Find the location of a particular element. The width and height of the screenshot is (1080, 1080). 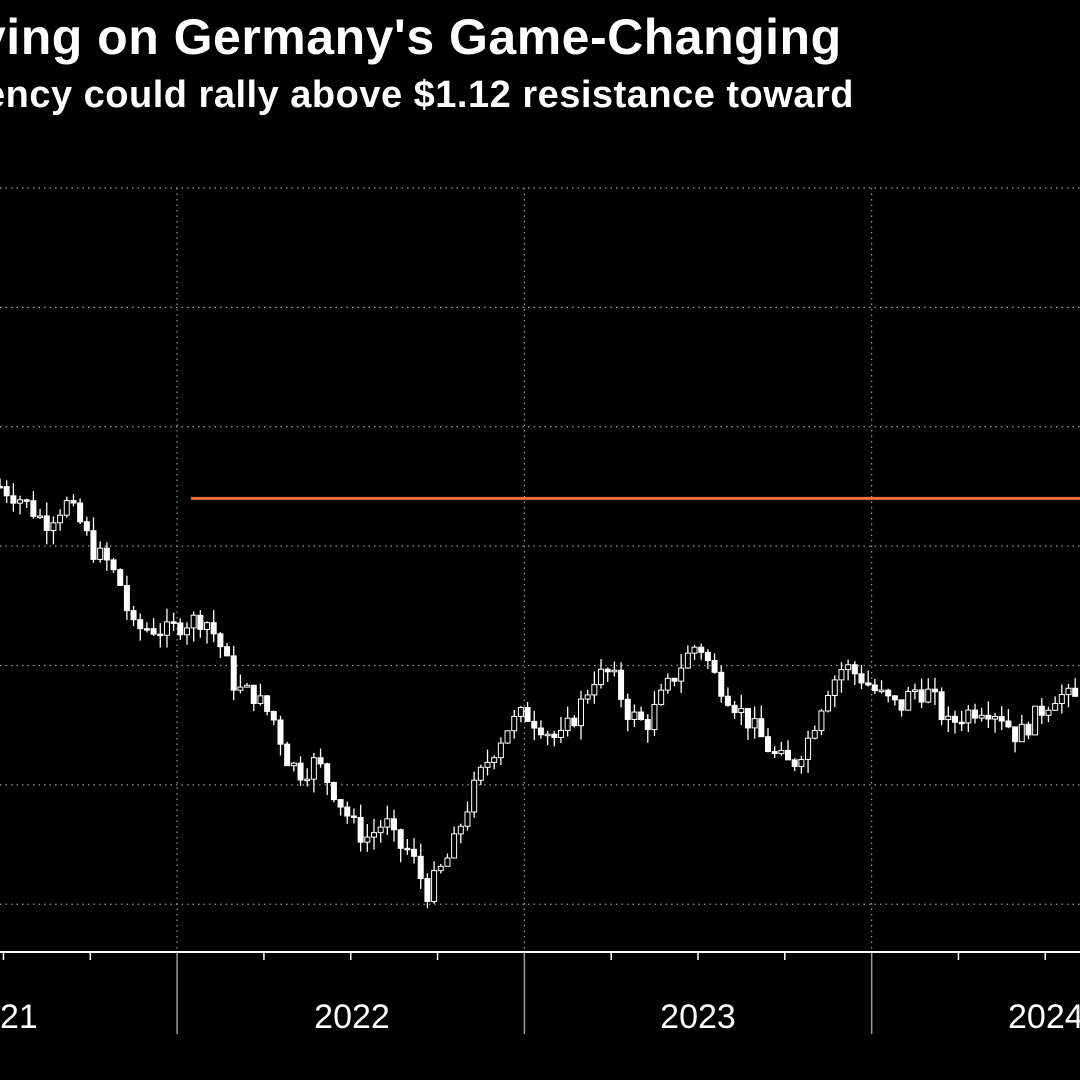

x-tick-label-2022: 2022 is located at coordinates (352, 1017).